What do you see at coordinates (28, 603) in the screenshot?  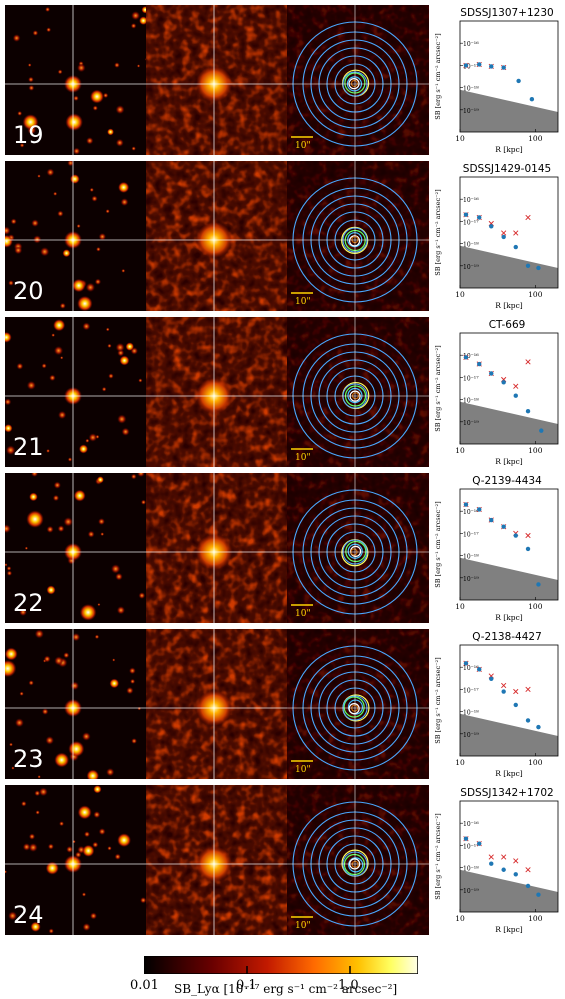 I see `object-number: 22` at bounding box center [28, 603].